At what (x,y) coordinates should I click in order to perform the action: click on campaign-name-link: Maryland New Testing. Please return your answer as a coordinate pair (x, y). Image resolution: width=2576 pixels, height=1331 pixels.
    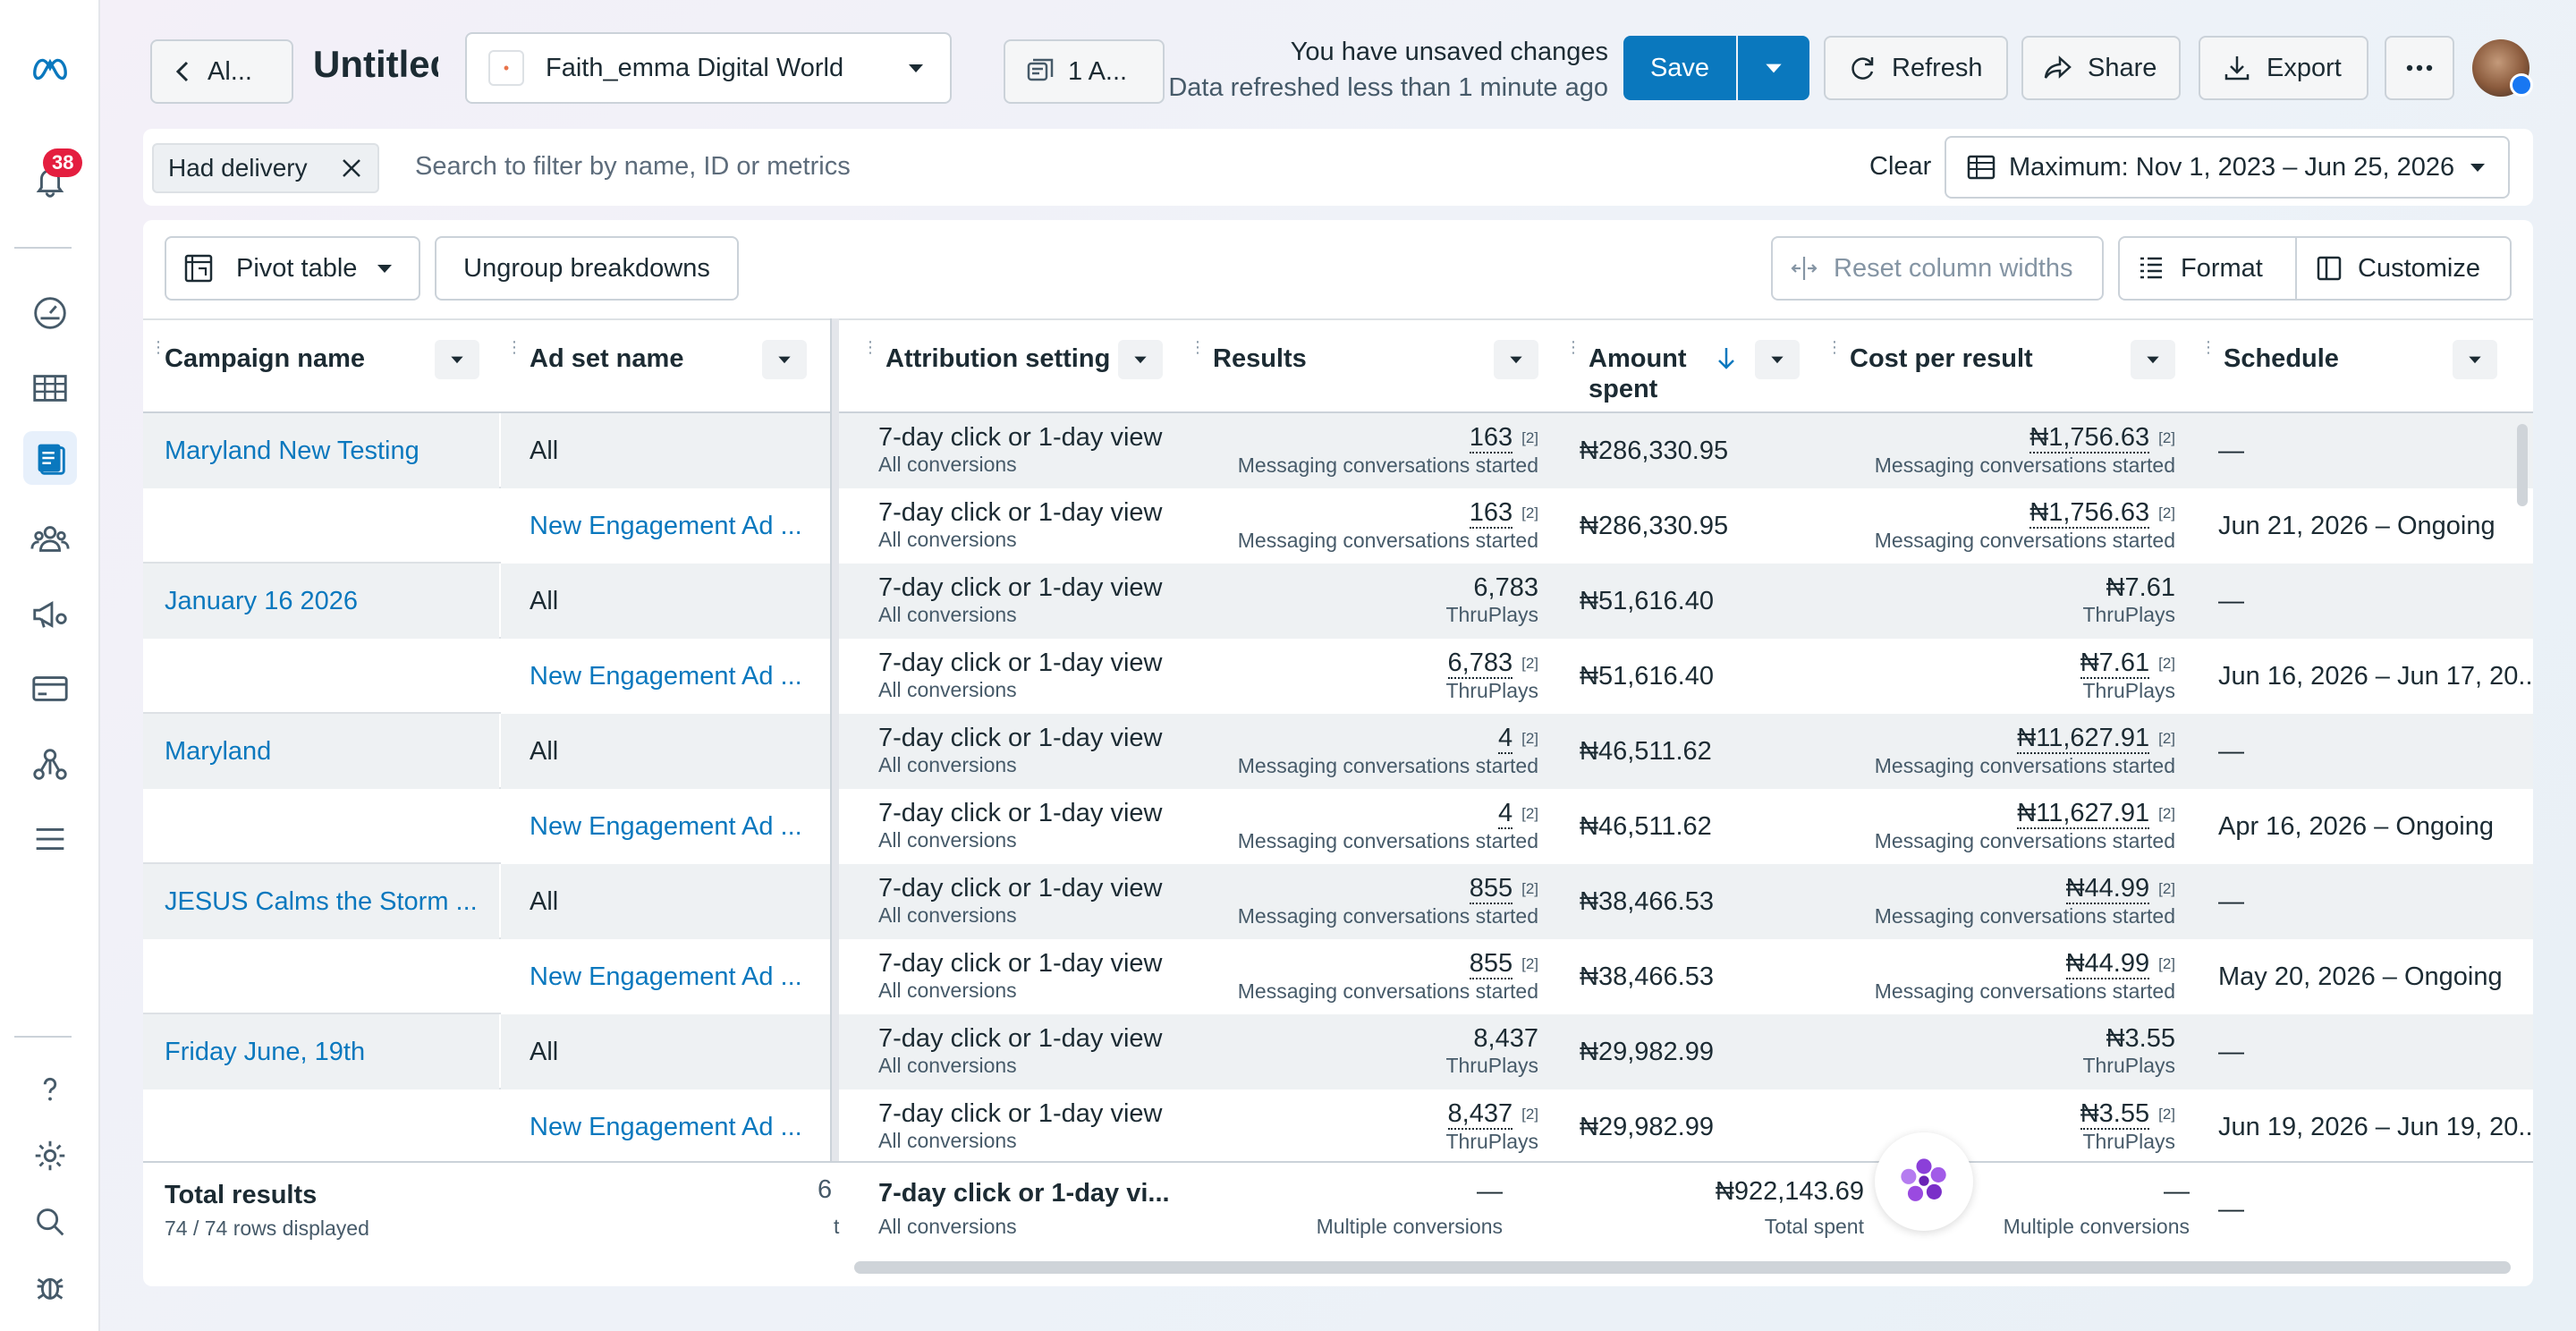
    Looking at the image, I should click on (292, 451).